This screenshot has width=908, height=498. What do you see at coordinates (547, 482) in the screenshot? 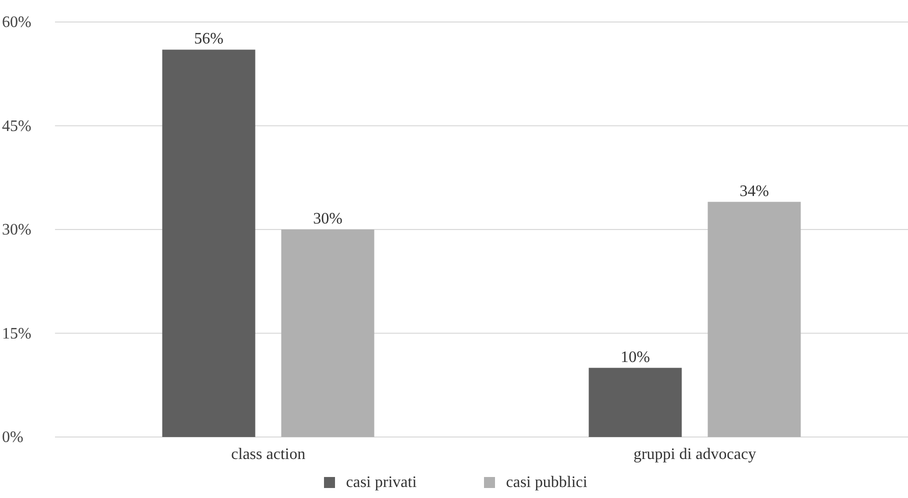
I see `legend-label: casi pubblici` at bounding box center [547, 482].